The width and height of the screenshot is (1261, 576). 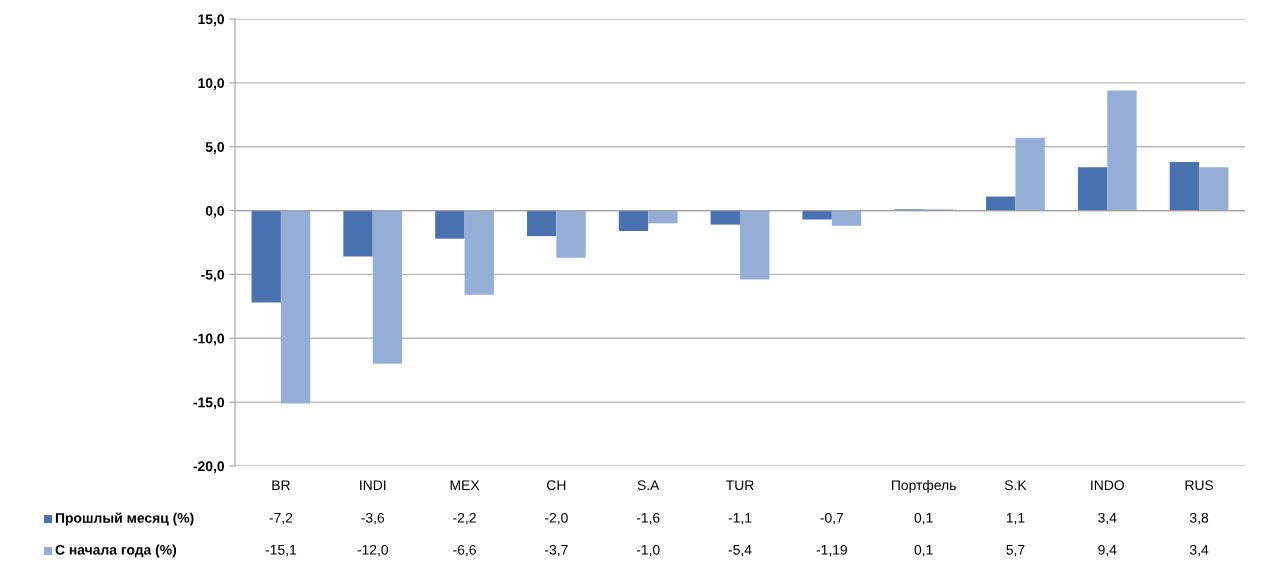 What do you see at coordinates (1107, 485) in the screenshot?
I see `x-tick-label: INDO` at bounding box center [1107, 485].